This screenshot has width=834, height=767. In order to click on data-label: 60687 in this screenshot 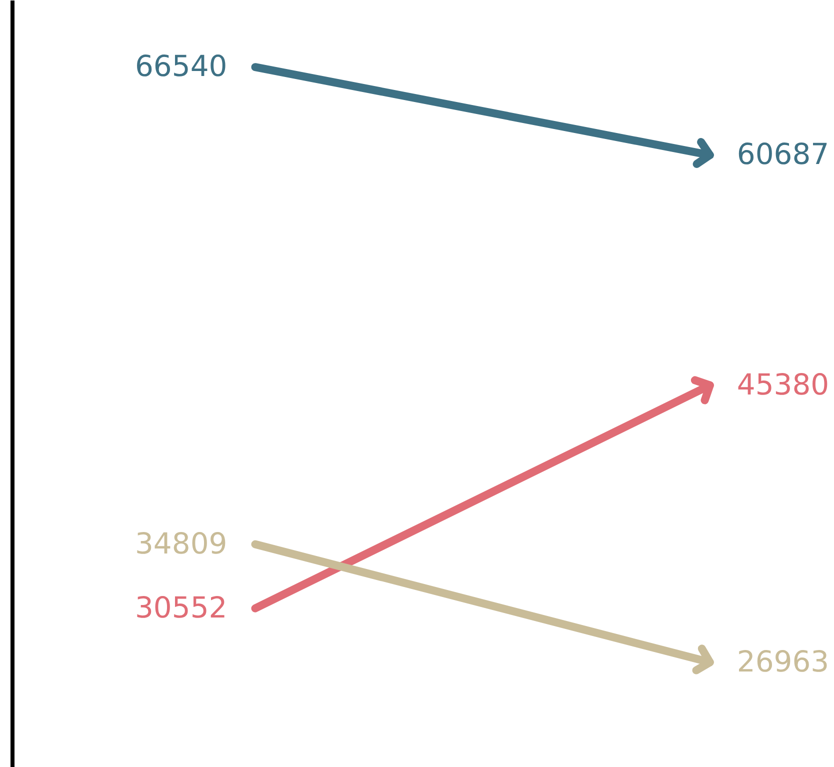, I will do `click(783, 154)`.